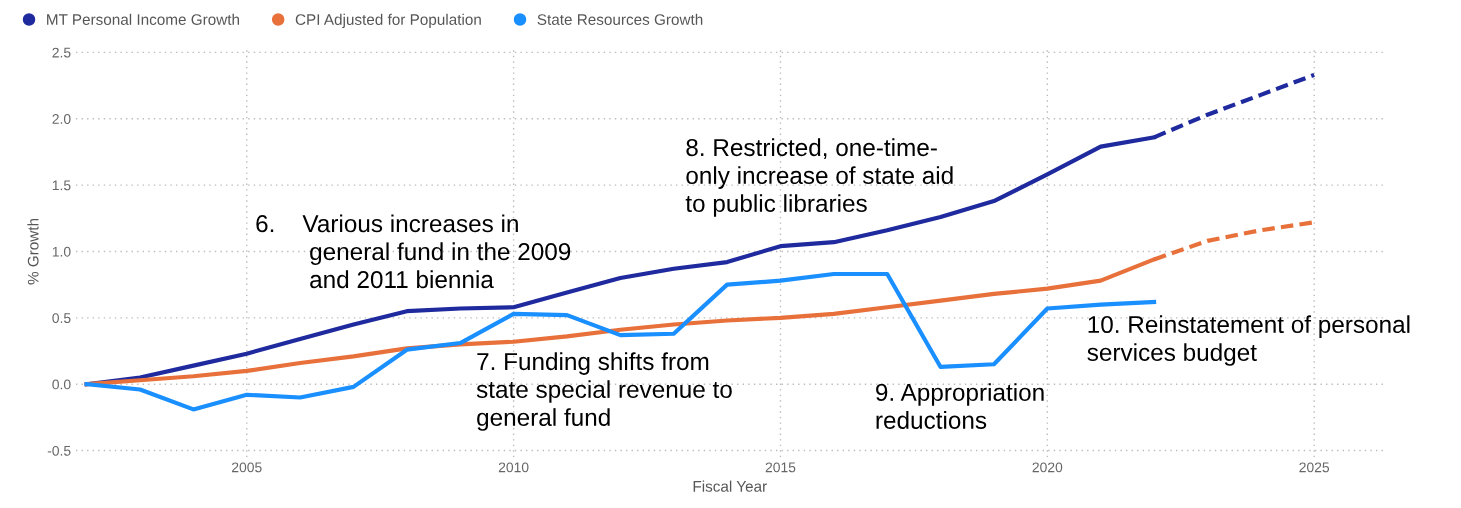  Describe the element at coordinates (413, 251) in the screenshot. I see `annotation: 6. Various increases in general fund in the 2009 and 2011 biennia` at that location.